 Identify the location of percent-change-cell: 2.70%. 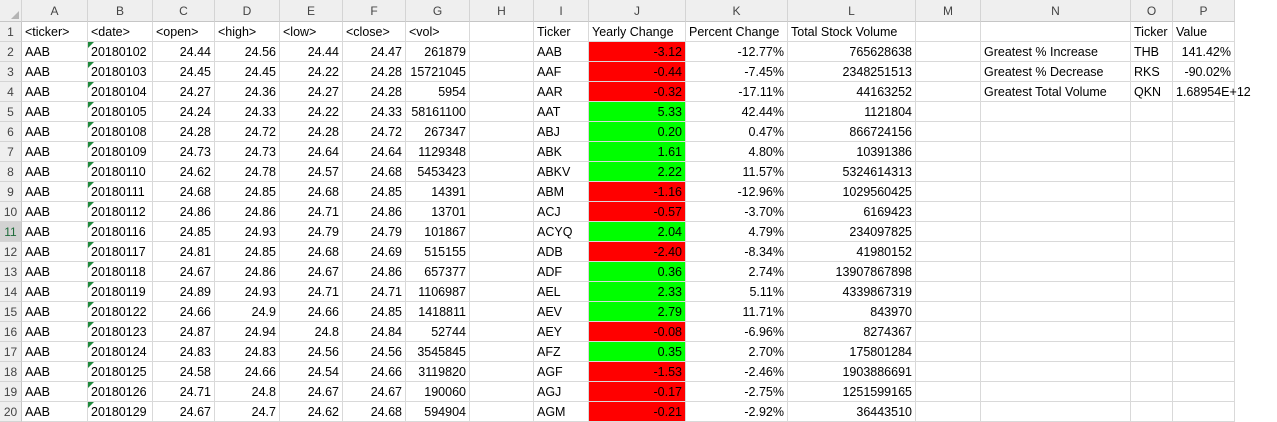
(737, 352).